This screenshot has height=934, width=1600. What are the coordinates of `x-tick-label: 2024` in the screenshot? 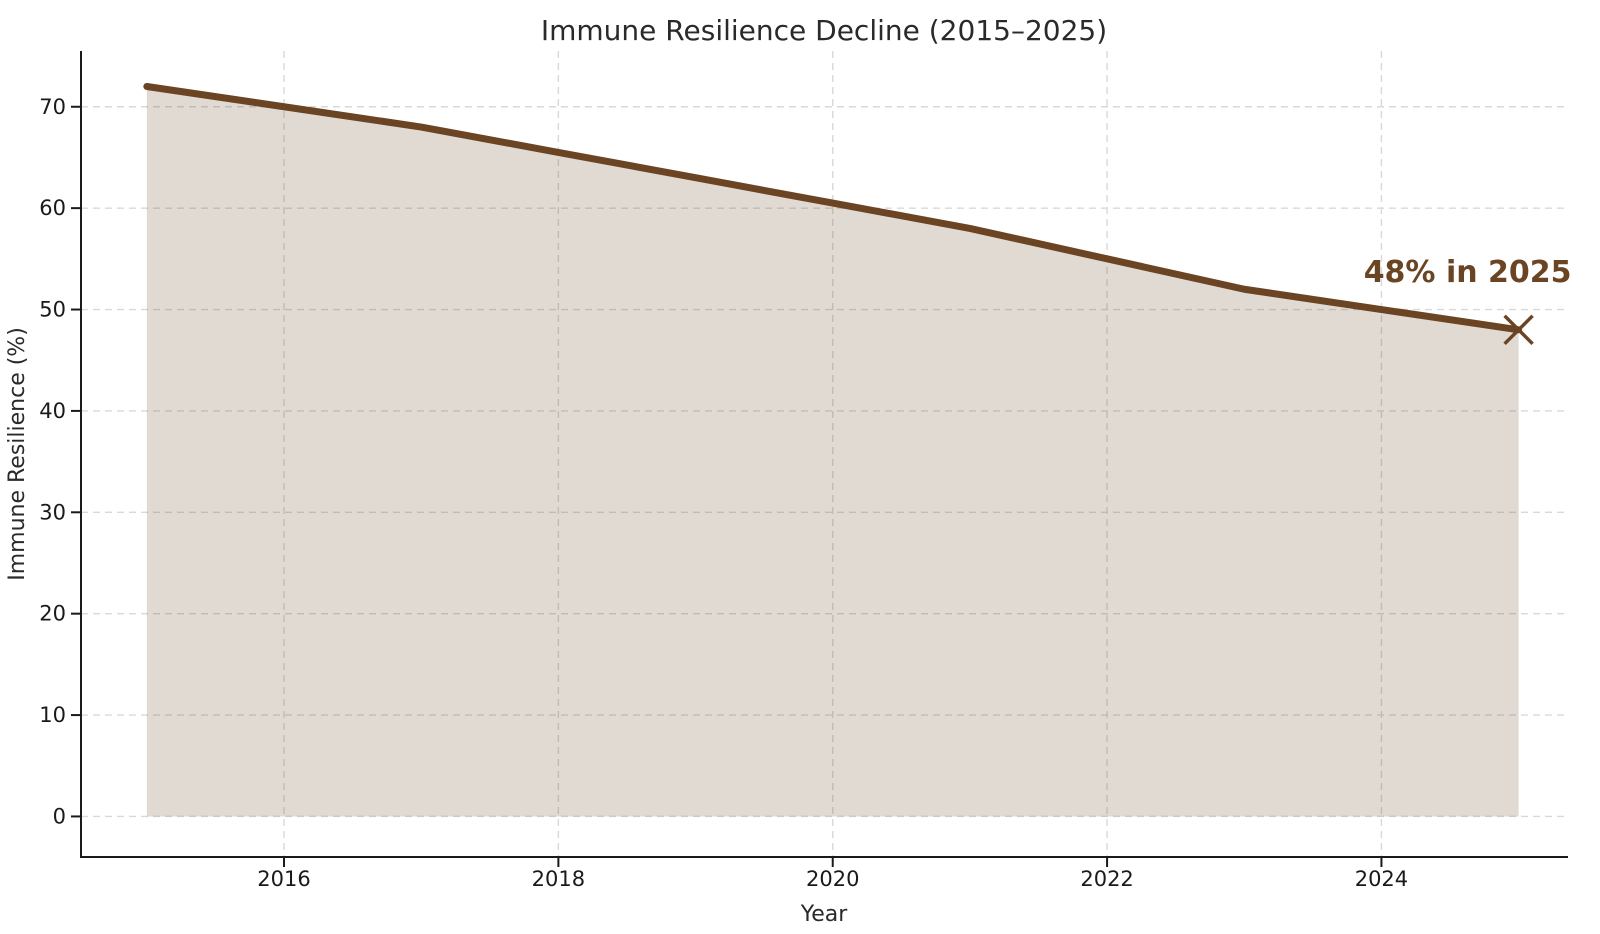 It's located at (1381, 879).